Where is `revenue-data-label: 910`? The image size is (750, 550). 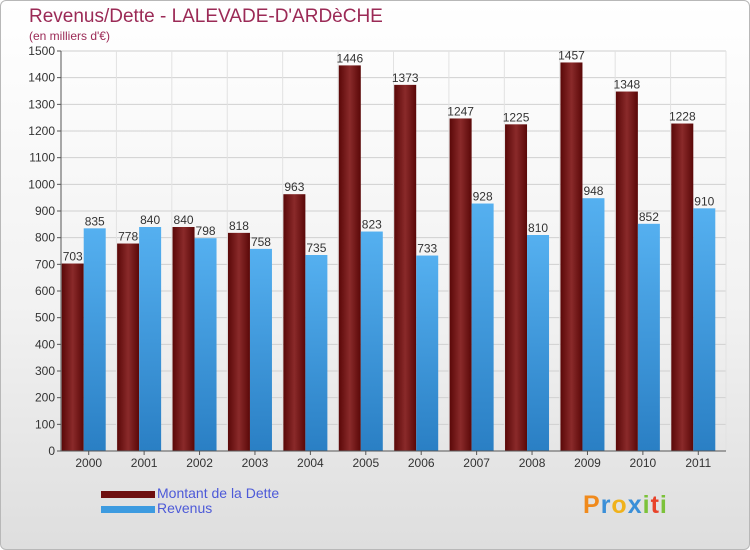 revenue-data-label: 910 is located at coordinates (704, 201).